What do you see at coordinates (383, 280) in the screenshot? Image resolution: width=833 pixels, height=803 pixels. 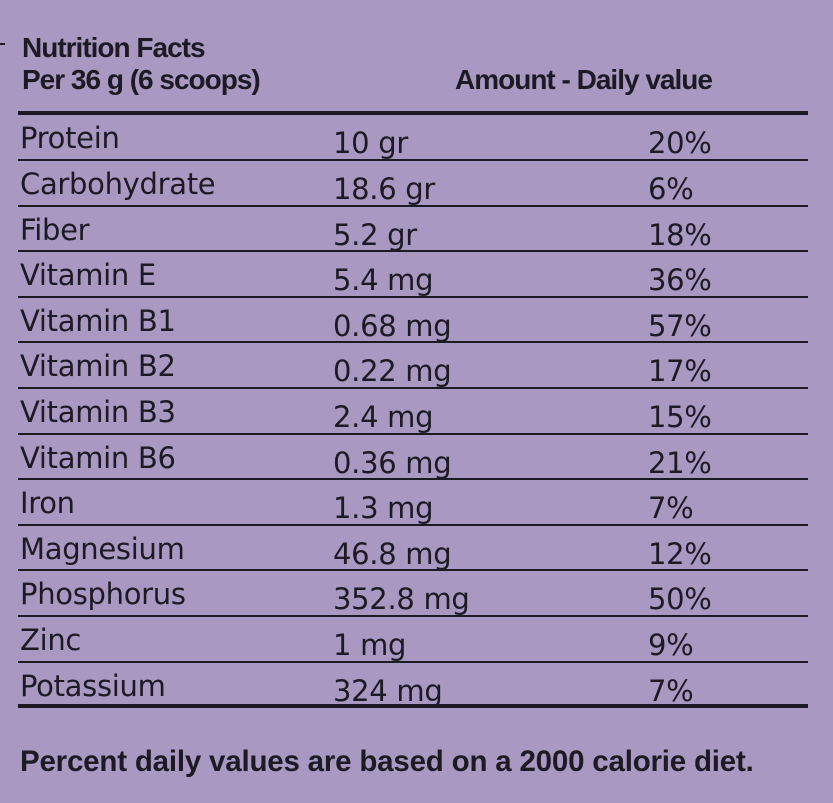 I see `nutrient-amount: 5.4 mg` at bounding box center [383, 280].